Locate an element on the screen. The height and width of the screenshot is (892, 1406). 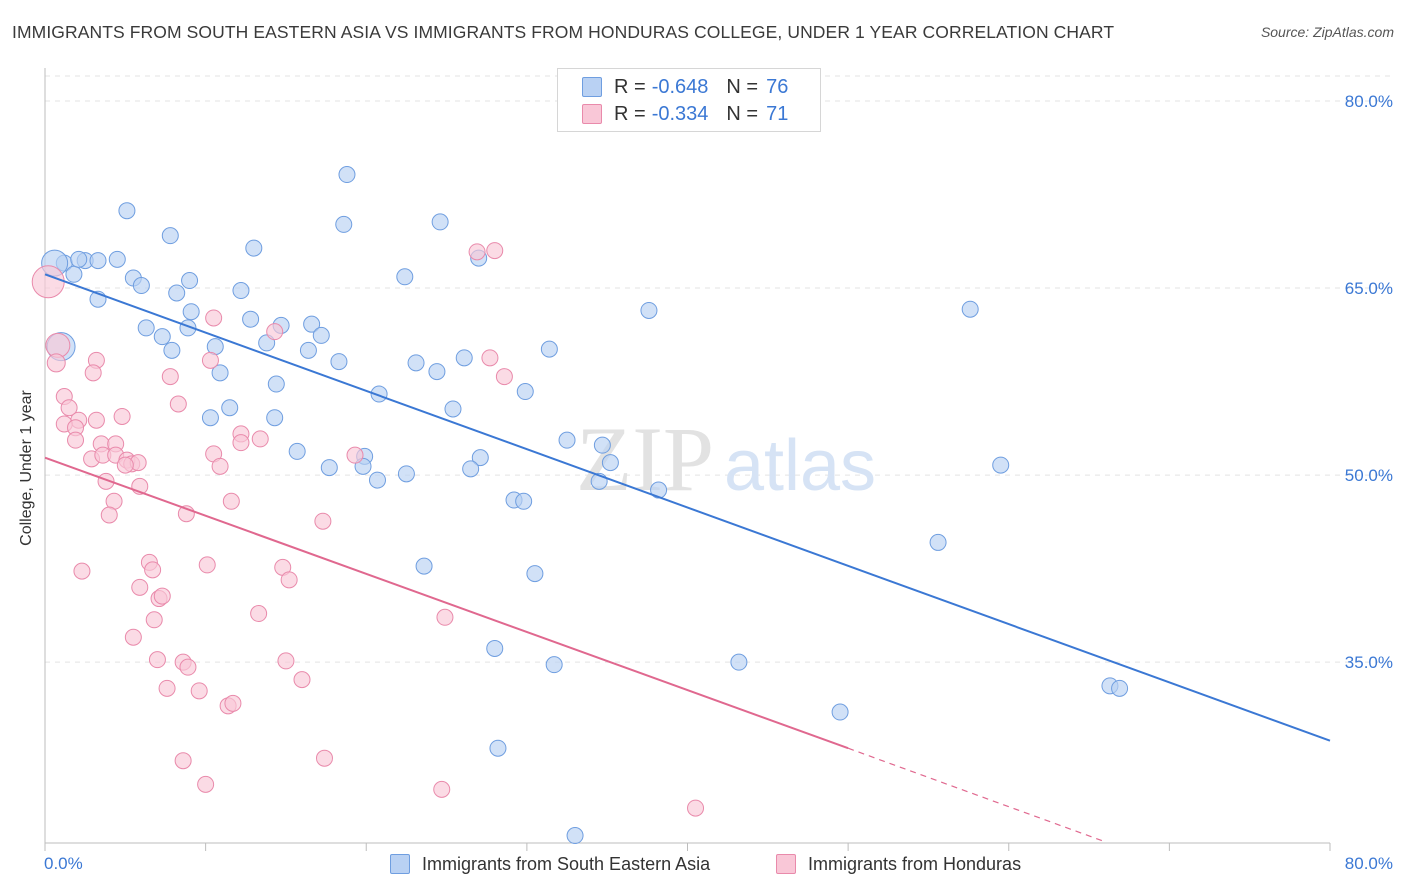
legend-r-value: -0.334 is located at coordinates (680, 113).